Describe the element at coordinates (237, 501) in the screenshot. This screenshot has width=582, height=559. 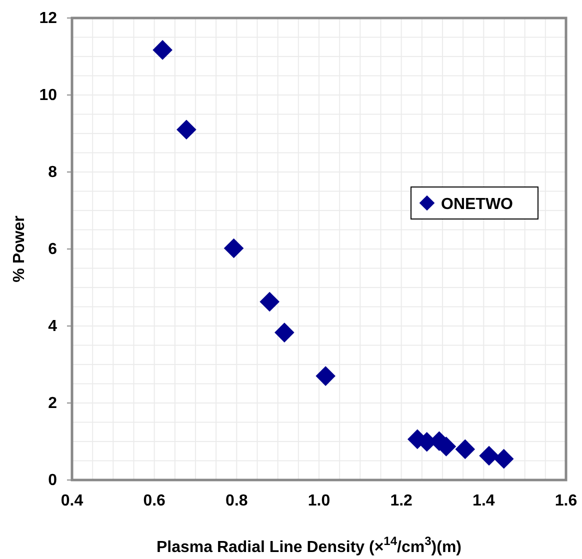
I see `x-tick-label: 0.8` at that location.